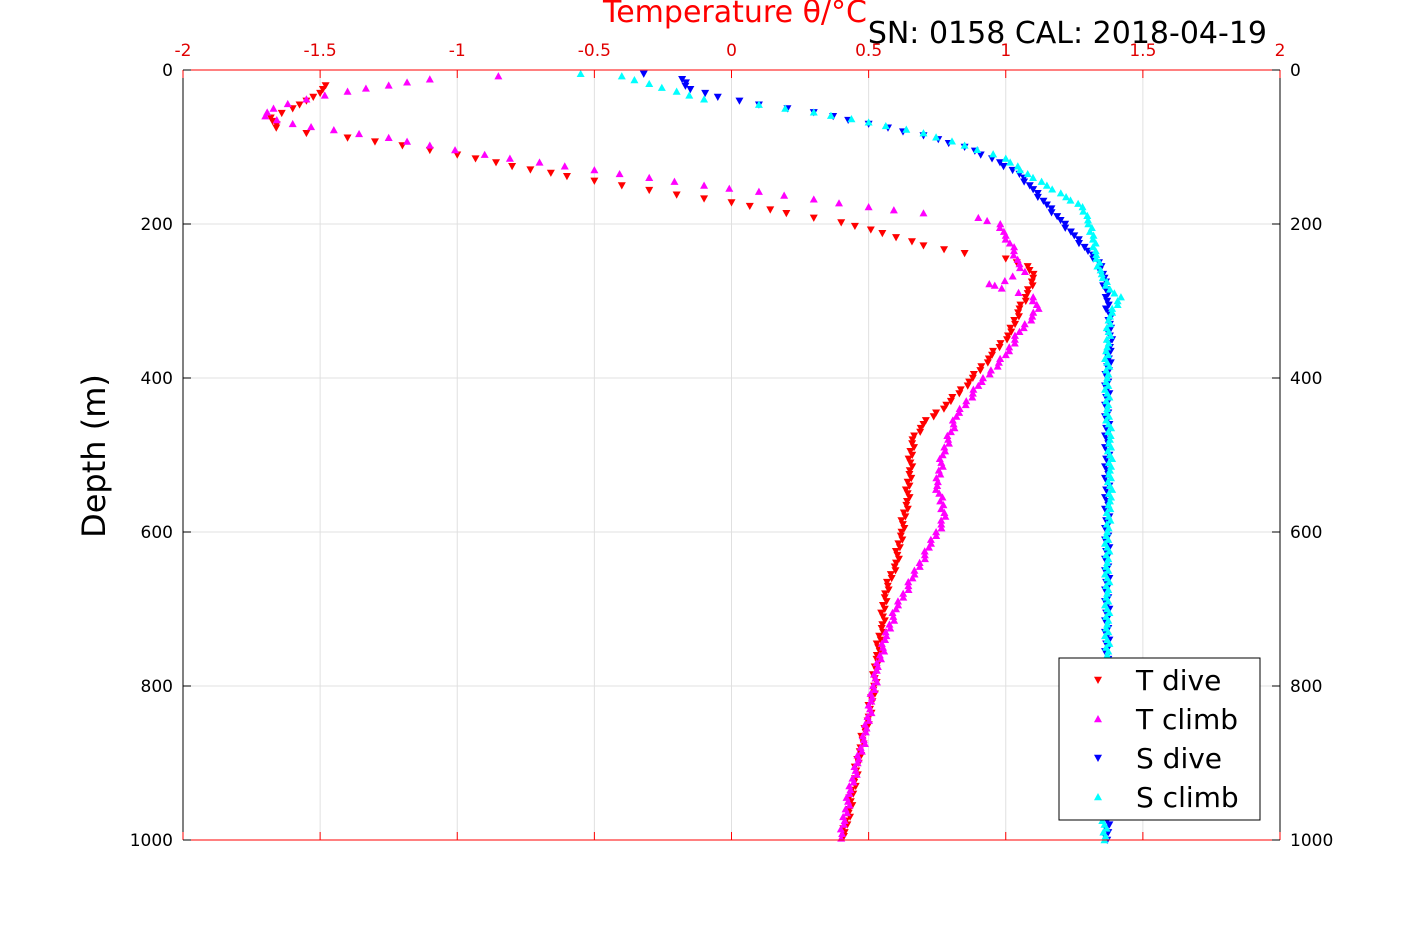  What do you see at coordinates (1142, 51) in the screenshot?
I see `x-tick-label: 1.5` at bounding box center [1142, 51].